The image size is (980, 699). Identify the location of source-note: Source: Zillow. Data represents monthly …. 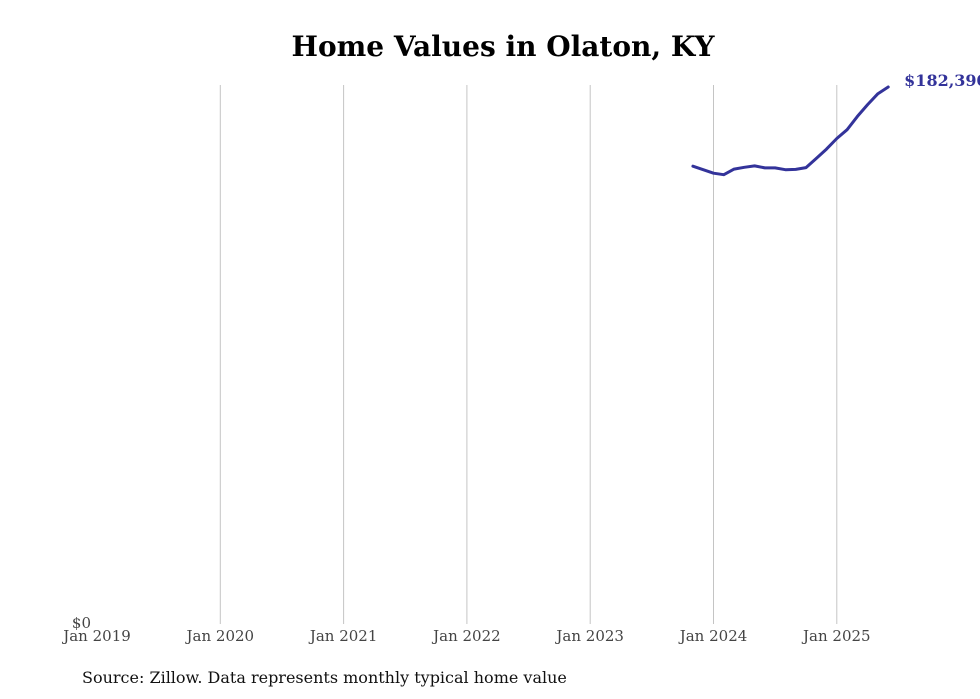
(324, 677).